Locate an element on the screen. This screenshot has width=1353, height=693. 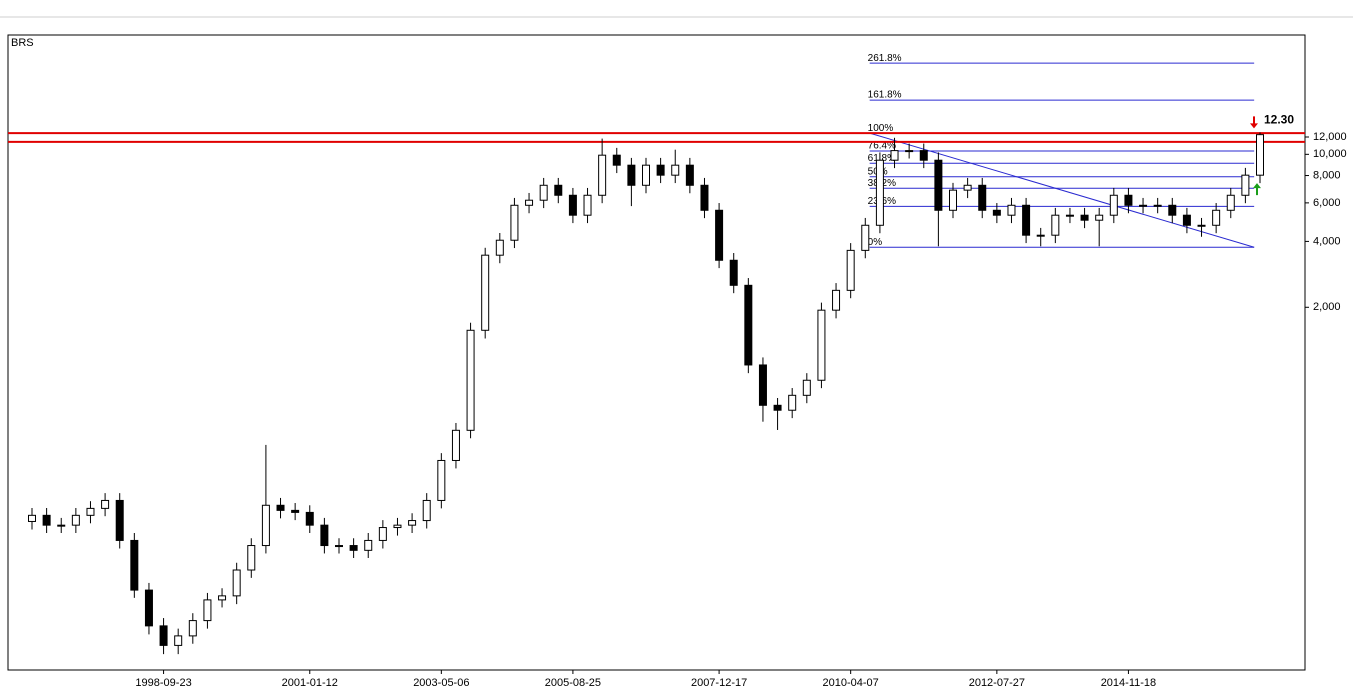
fib-level-label: 100% is located at coordinates (881, 128).